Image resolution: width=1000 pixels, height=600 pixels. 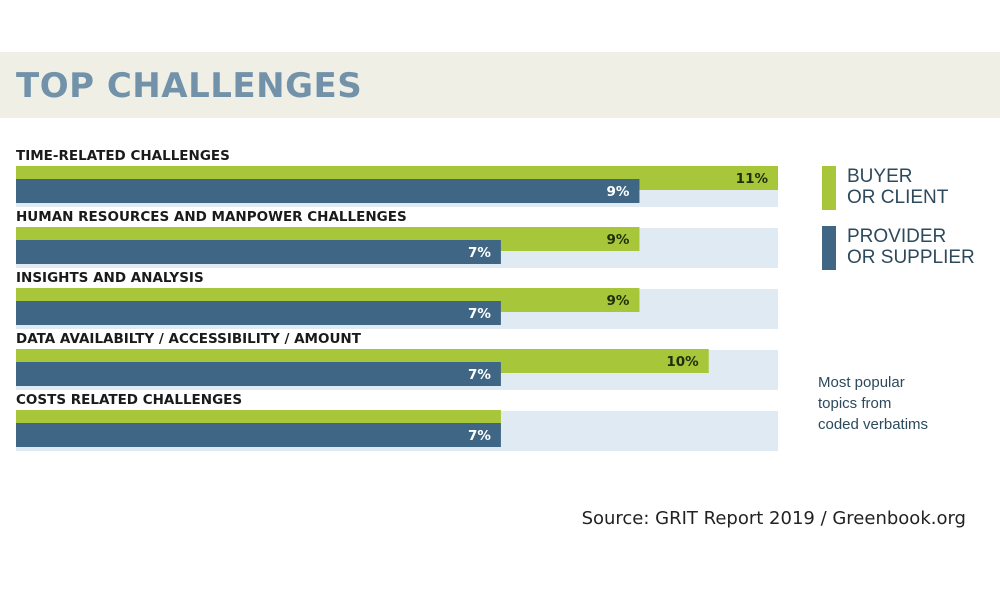 What do you see at coordinates (129, 400) in the screenshot?
I see `category-label: COSTS RELATED CHALLENGES` at bounding box center [129, 400].